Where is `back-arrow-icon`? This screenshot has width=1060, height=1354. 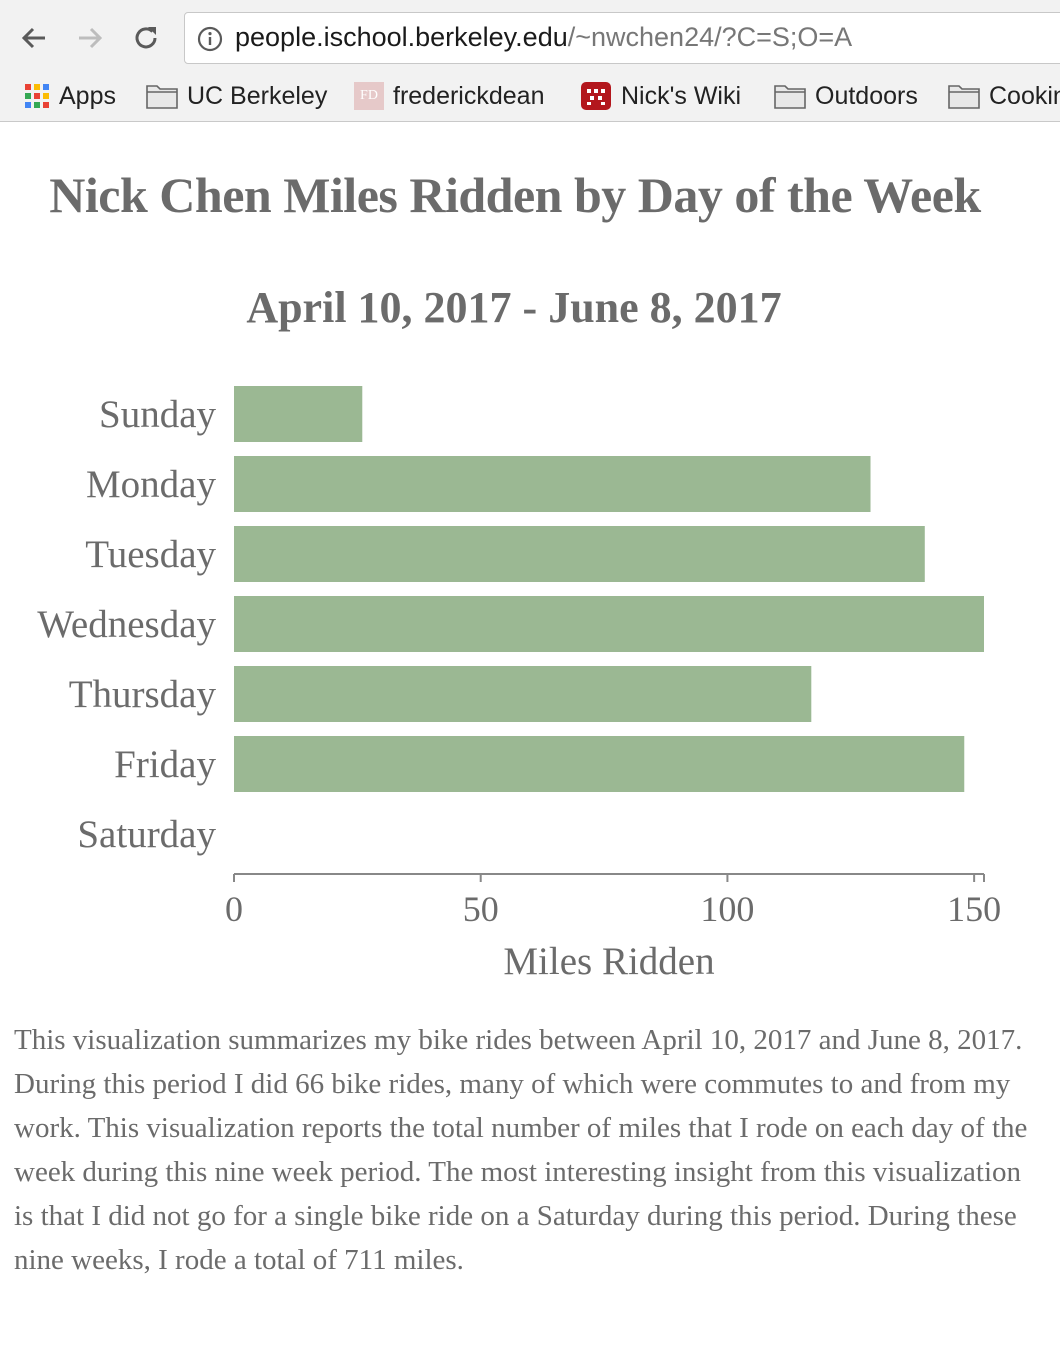
back-arrow-icon is located at coordinates (33, 38).